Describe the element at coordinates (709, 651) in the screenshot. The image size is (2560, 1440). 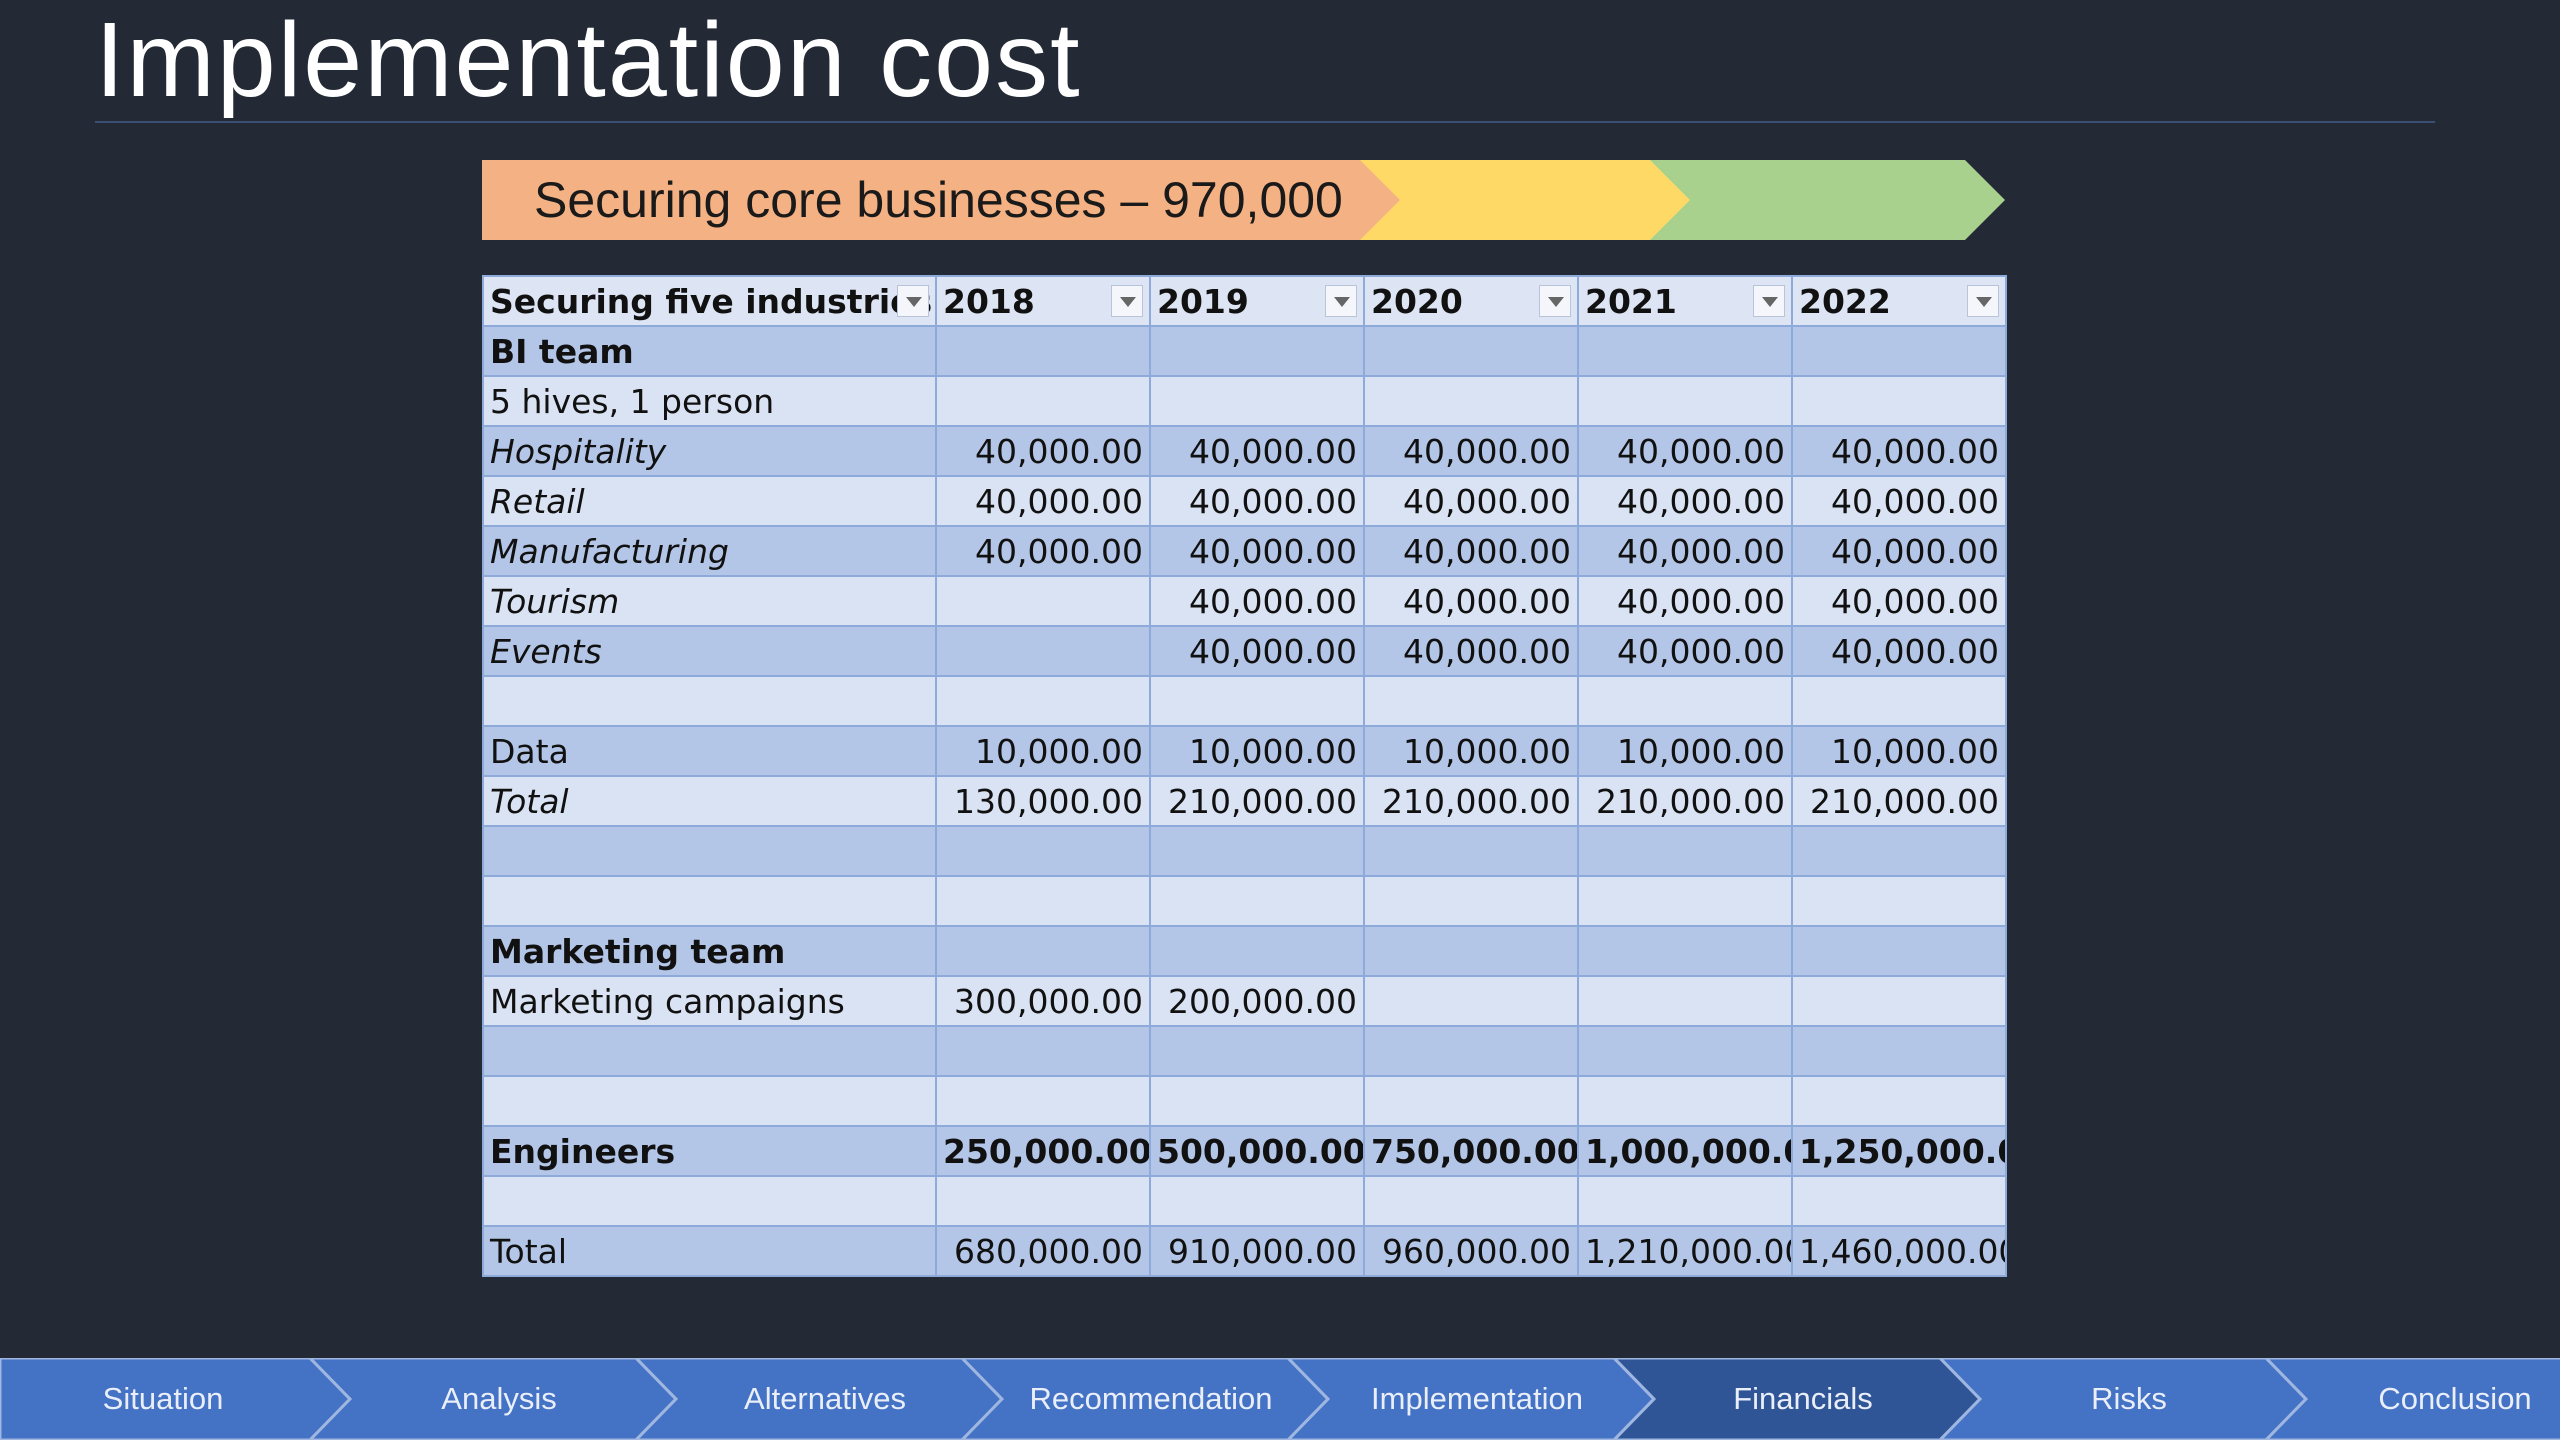
I see `row-label-cell: Events` at that location.